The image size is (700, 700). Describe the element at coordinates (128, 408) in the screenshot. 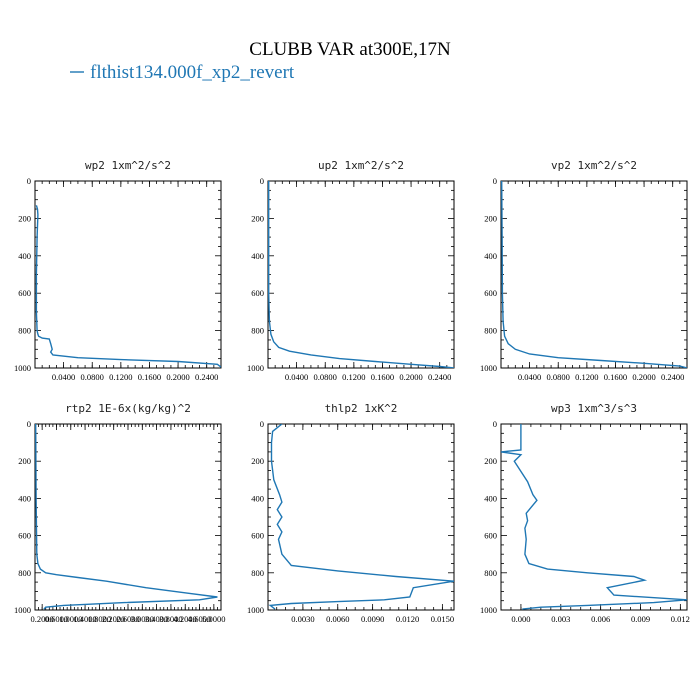

I see `panel-title: rtp2 1E-6x(kg/kg)^2` at that location.